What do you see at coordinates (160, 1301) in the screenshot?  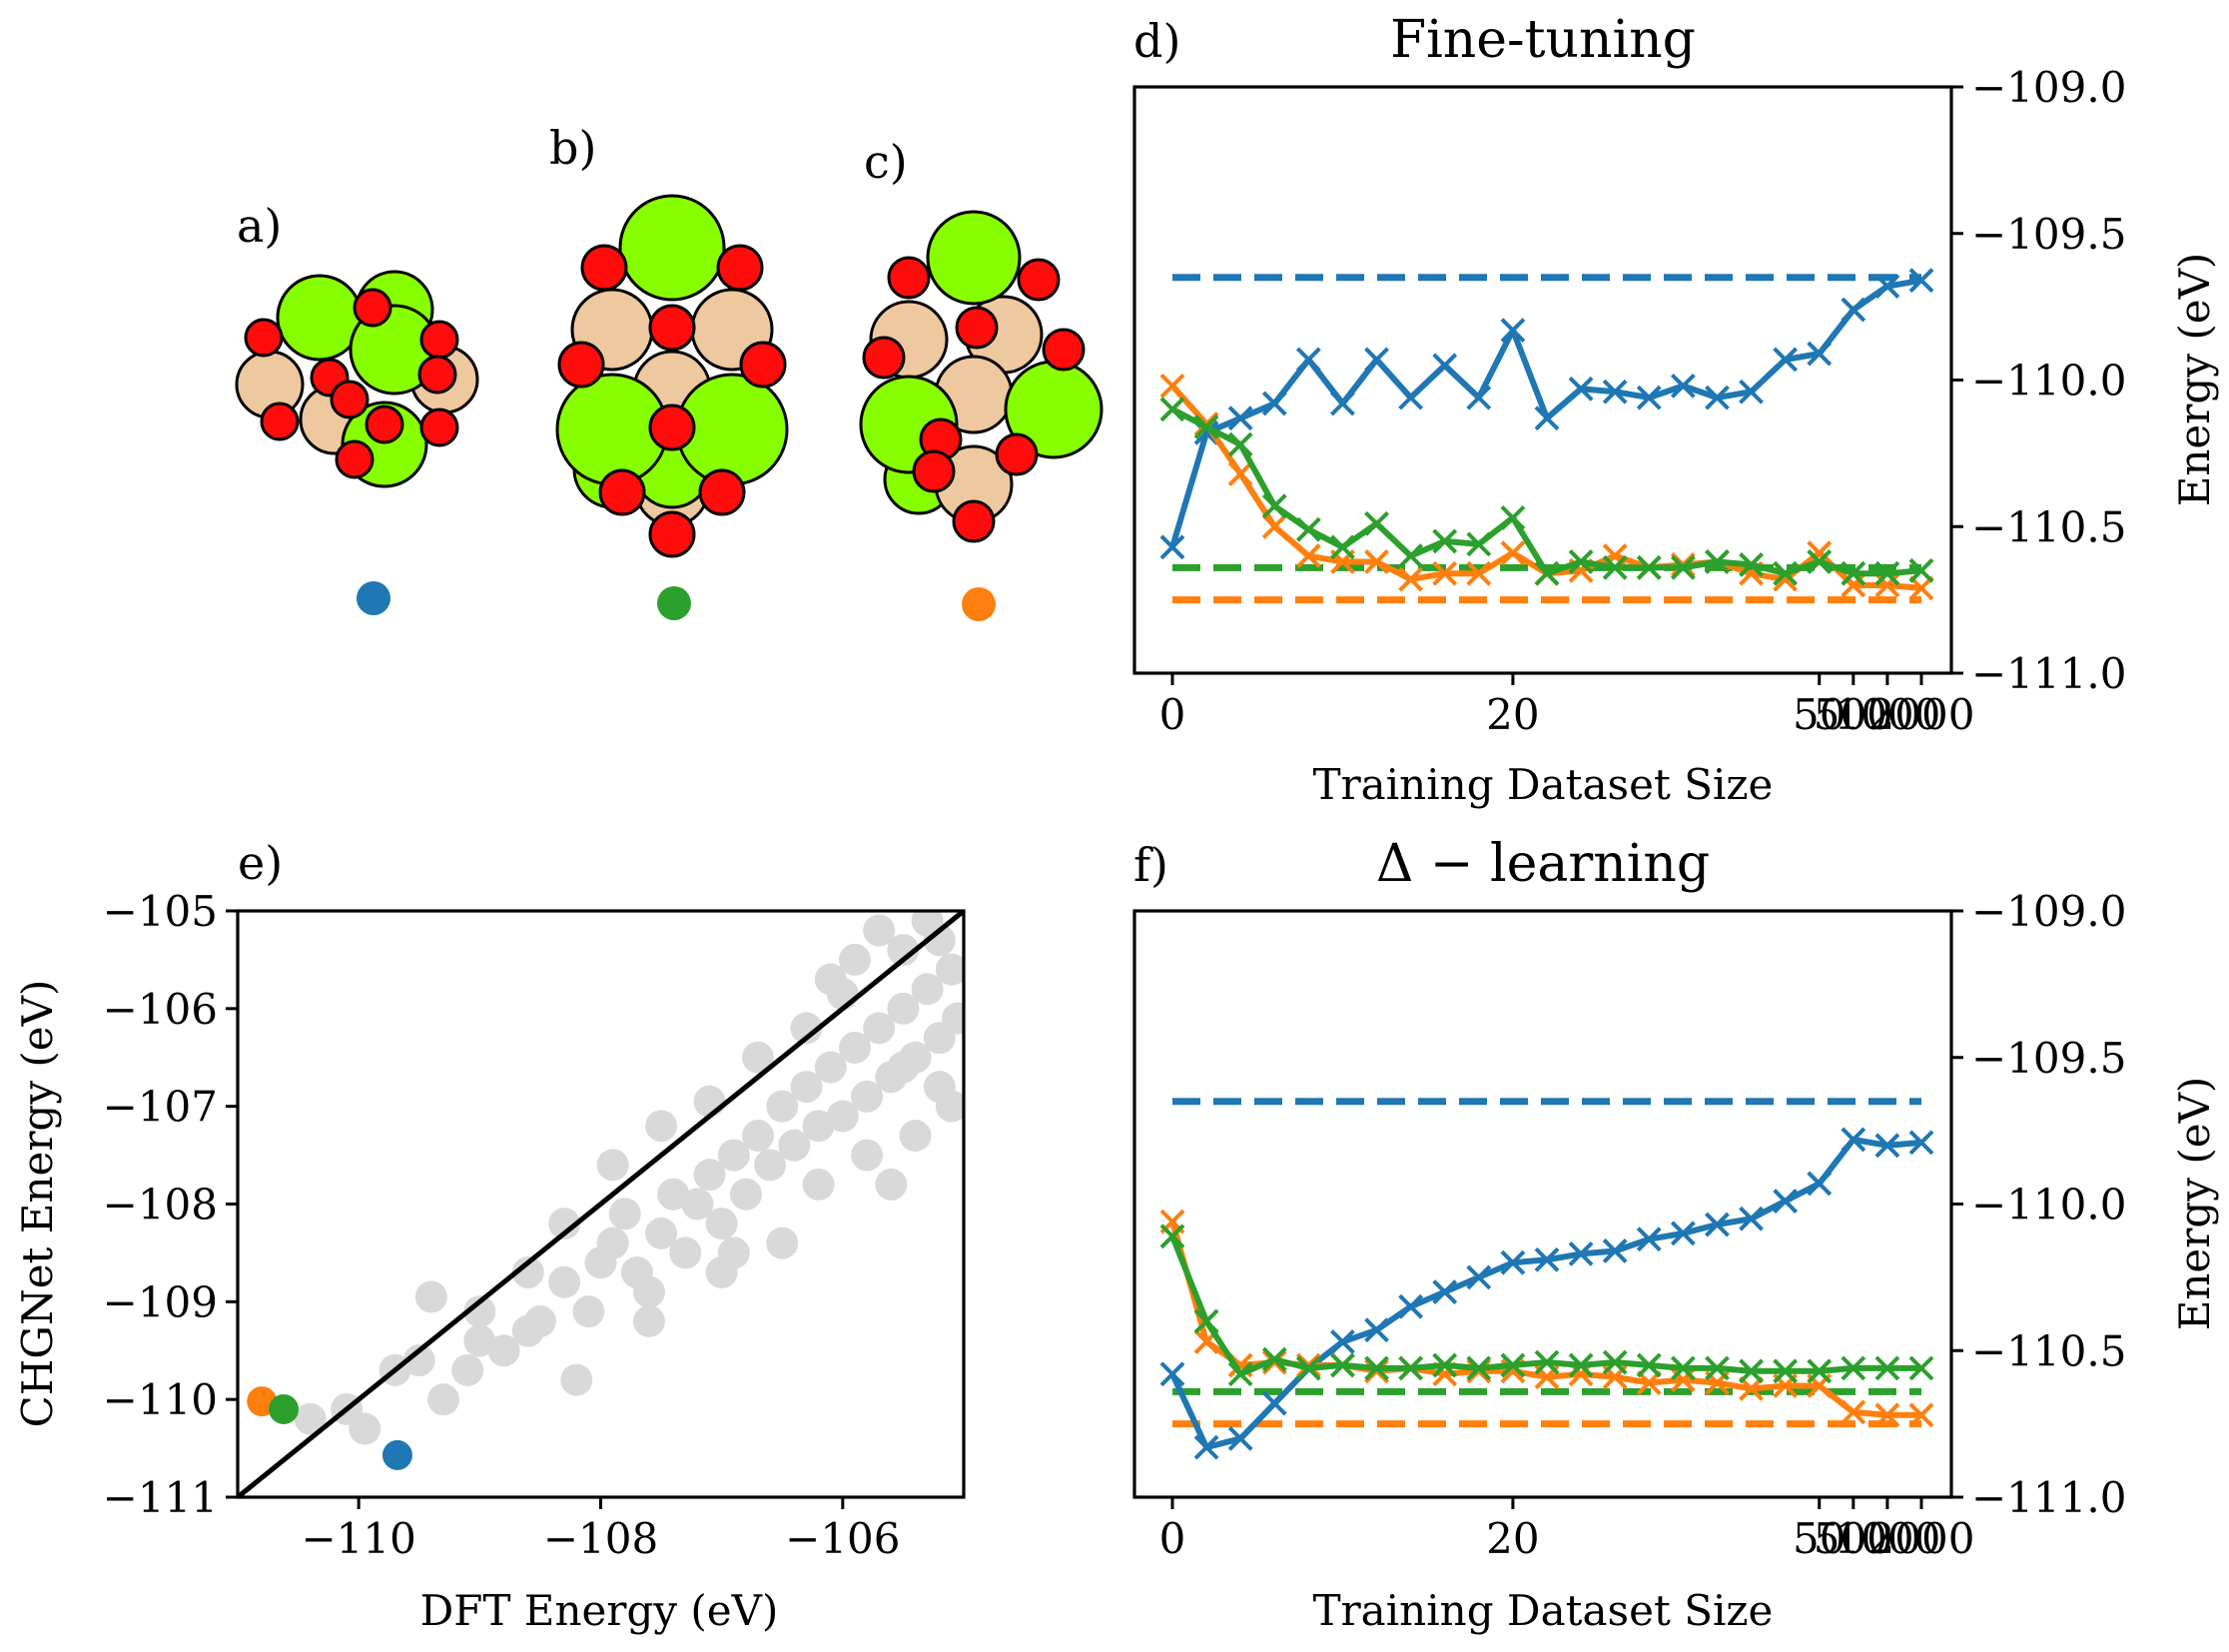 I see `y-tick-label: −109` at bounding box center [160, 1301].